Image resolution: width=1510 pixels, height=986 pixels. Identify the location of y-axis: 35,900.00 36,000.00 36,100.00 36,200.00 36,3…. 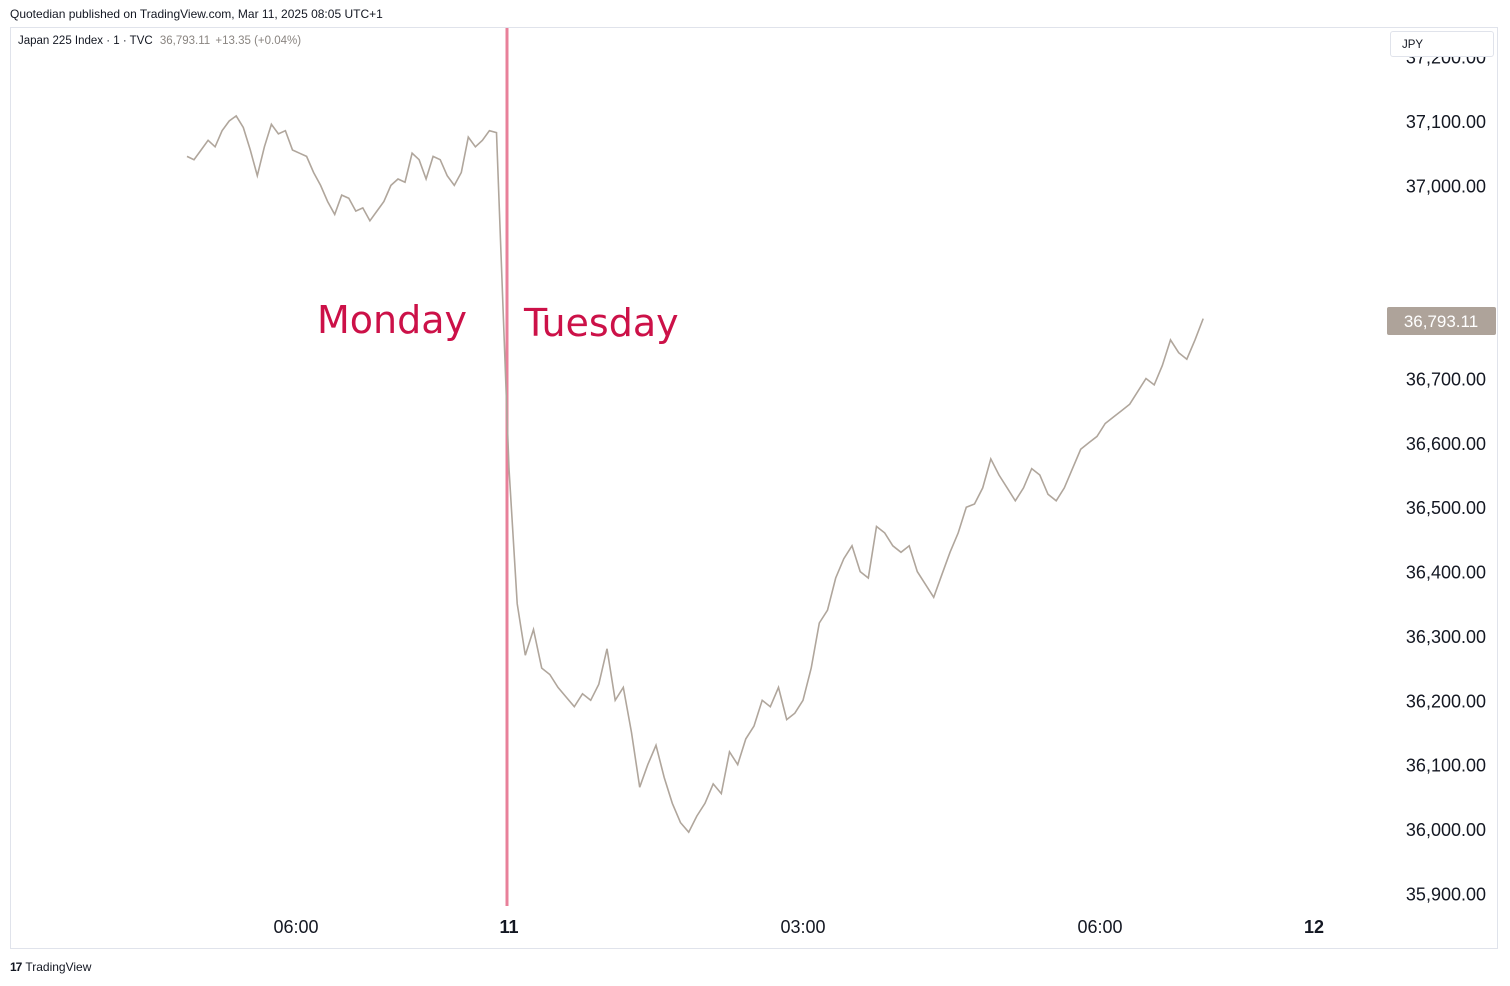
(1446, 476).